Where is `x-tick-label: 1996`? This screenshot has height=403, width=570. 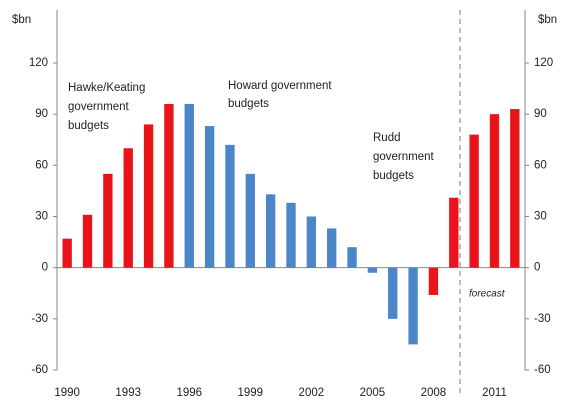
x-tick-label: 1996 is located at coordinates (189, 393).